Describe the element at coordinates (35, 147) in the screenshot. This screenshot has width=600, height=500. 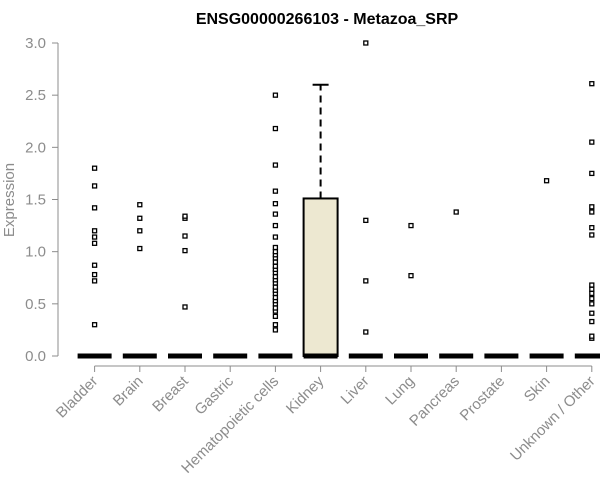
I see `y-tick-label: 2.0` at that location.